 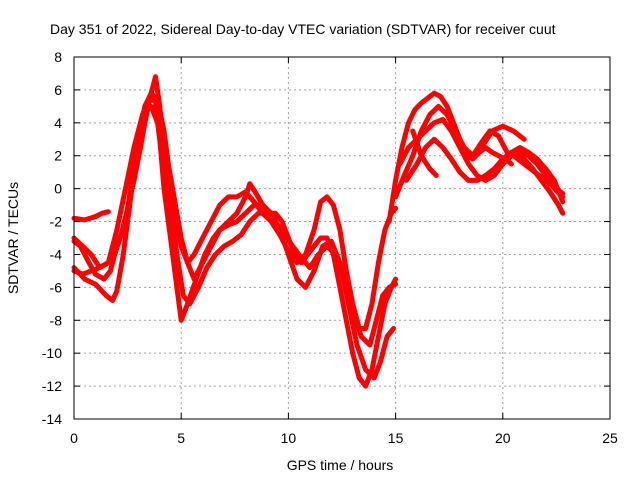 What do you see at coordinates (52, 353) in the screenshot?
I see `y-tick-label: -10` at bounding box center [52, 353].